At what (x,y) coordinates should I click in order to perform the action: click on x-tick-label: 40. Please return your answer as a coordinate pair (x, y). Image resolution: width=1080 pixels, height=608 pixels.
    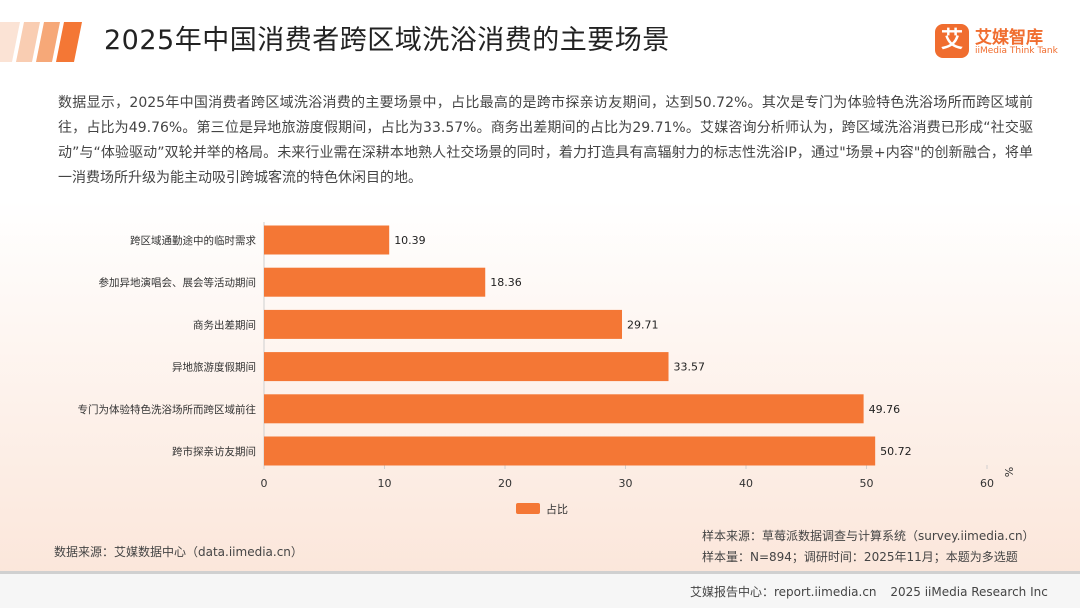
    Looking at the image, I should click on (746, 483).